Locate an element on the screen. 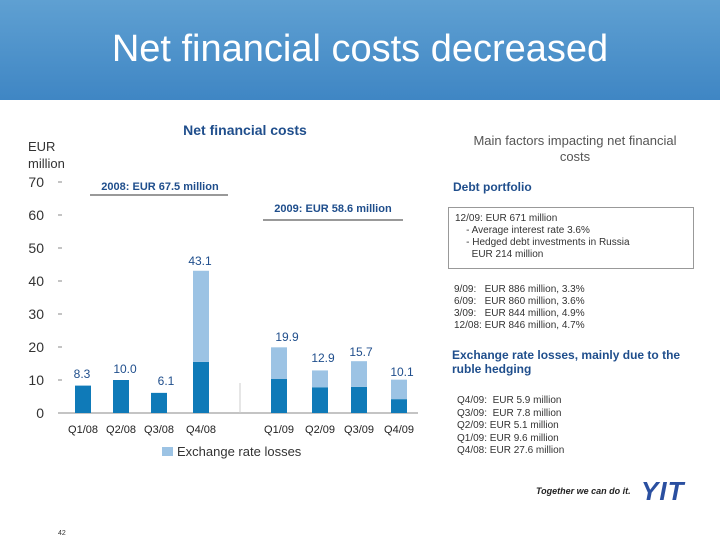  data-label: 15.7 is located at coordinates (361, 352).